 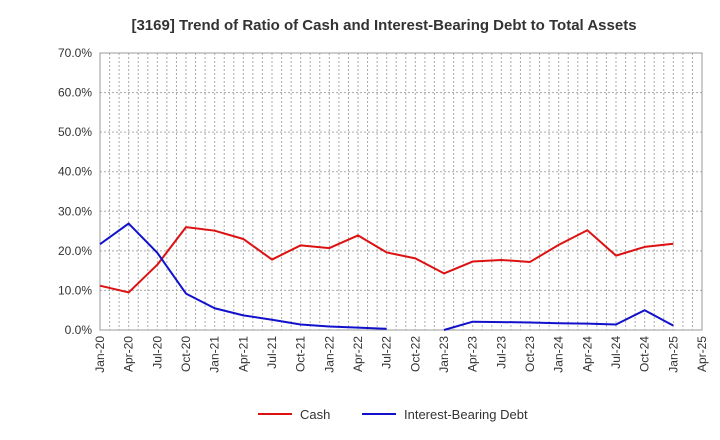 I want to click on x-tick-label: Apr-25, so click(x=702, y=354).